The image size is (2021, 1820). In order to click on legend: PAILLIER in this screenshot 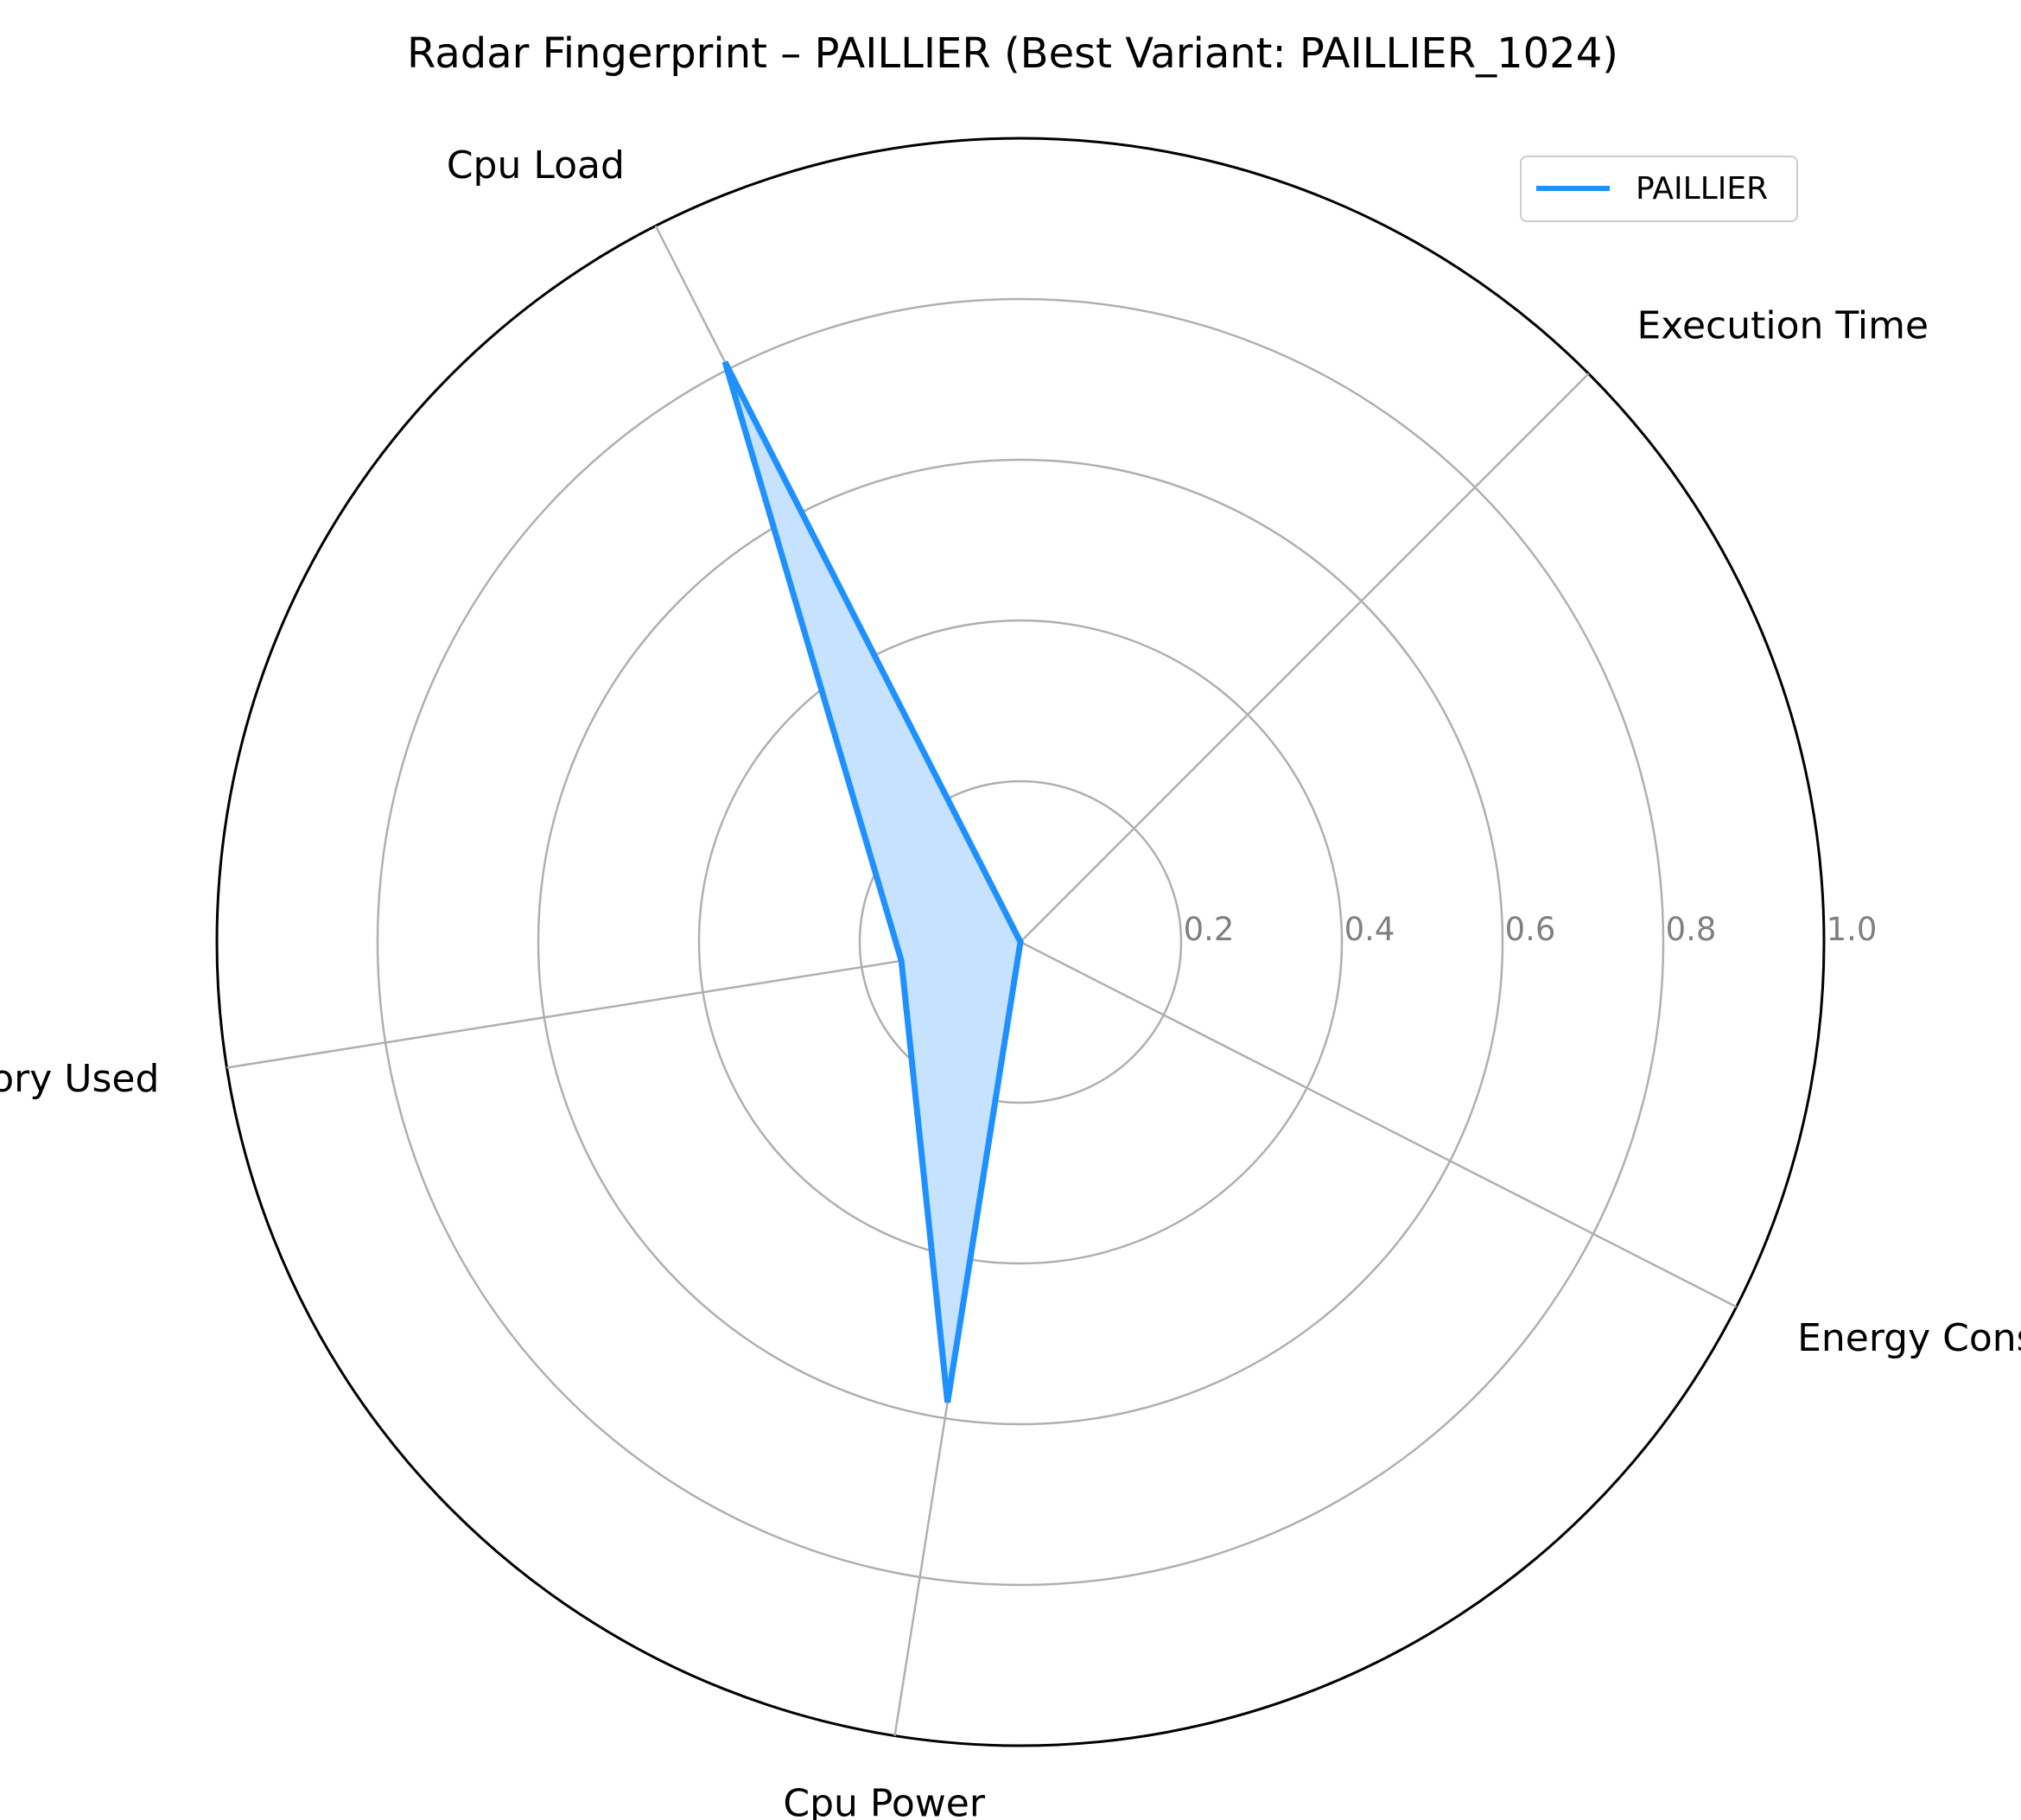, I will do `click(1659, 189)`.